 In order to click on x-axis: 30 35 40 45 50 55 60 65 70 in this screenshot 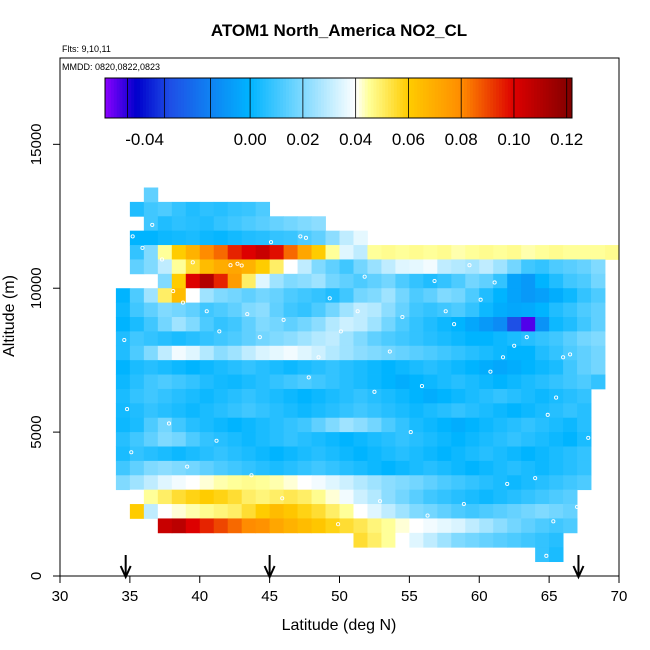, I will do `click(339, 590)`.